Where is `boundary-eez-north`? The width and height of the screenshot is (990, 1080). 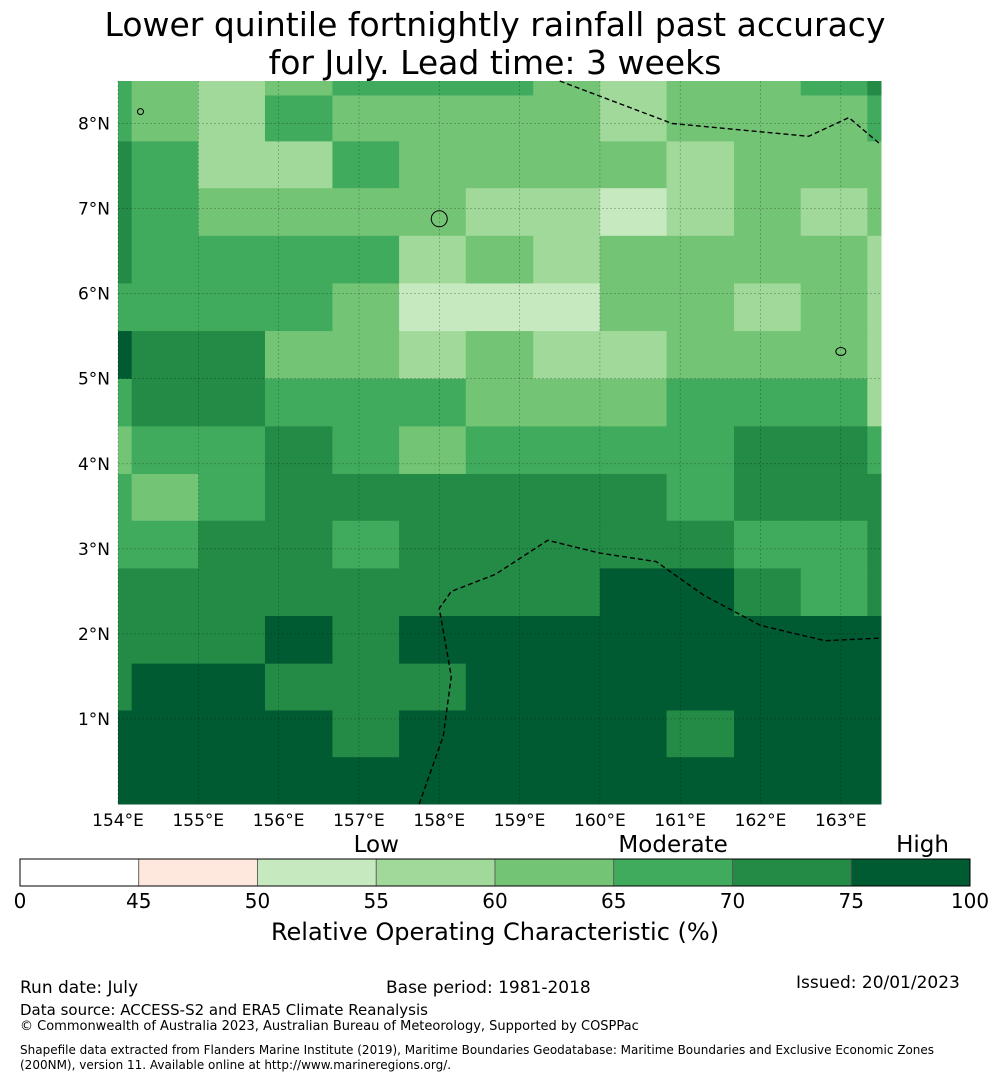
boundary-eez-north is located at coordinates (720, 113).